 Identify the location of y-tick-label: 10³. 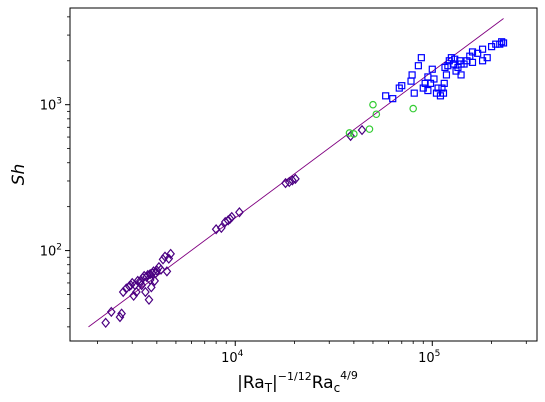
(51, 105).